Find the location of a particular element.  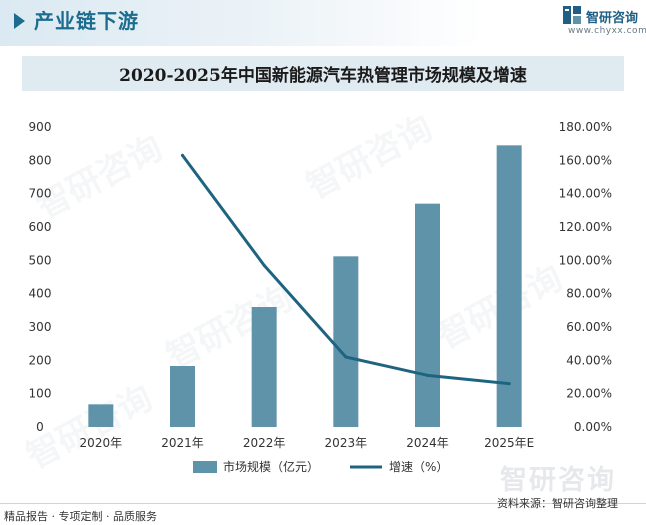

source-note: 资料来源：智研咨询整理 is located at coordinates (557, 503).